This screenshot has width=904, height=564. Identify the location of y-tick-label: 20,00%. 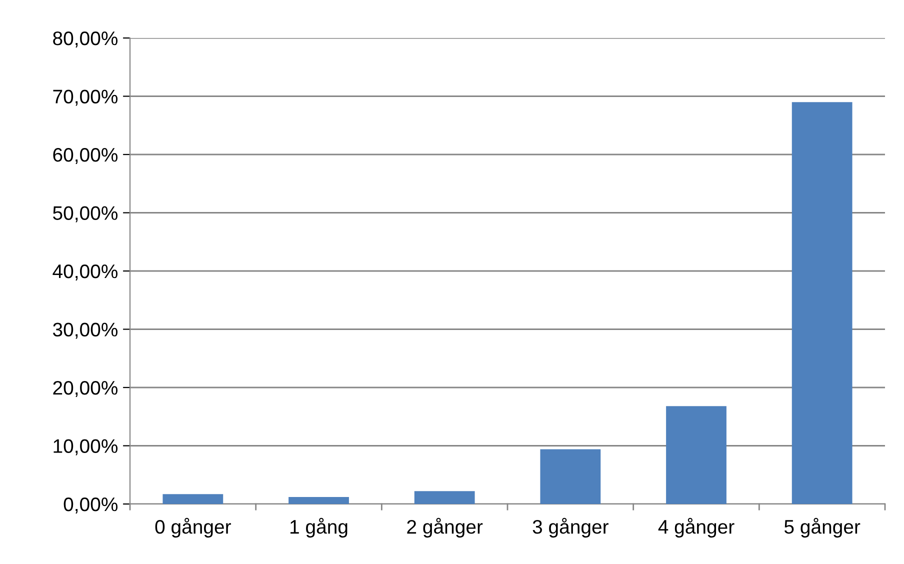
(85, 389).